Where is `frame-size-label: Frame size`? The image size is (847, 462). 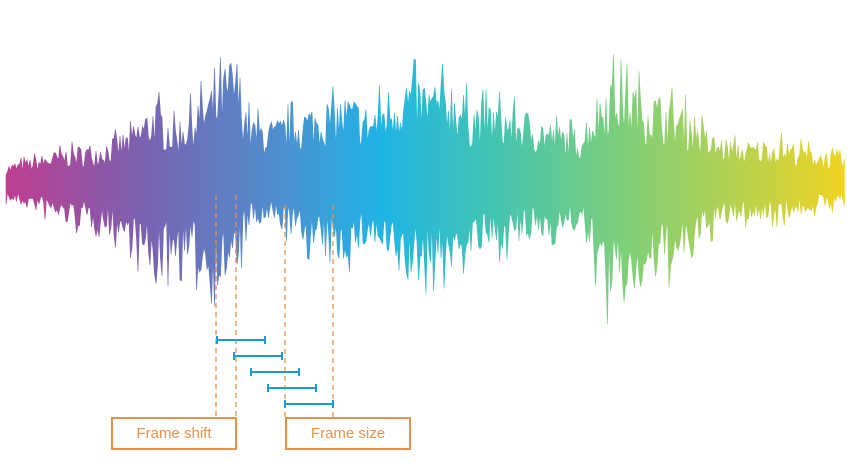
frame-size-label: Frame size is located at coordinates (348, 433).